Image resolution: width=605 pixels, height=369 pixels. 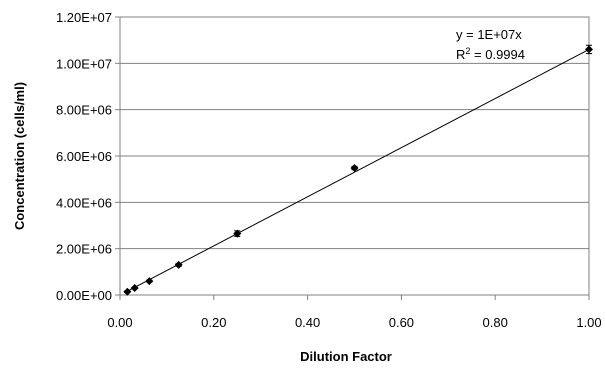 I want to click on y-tick-label: 0.00E+00, so click(x=84, y=295).